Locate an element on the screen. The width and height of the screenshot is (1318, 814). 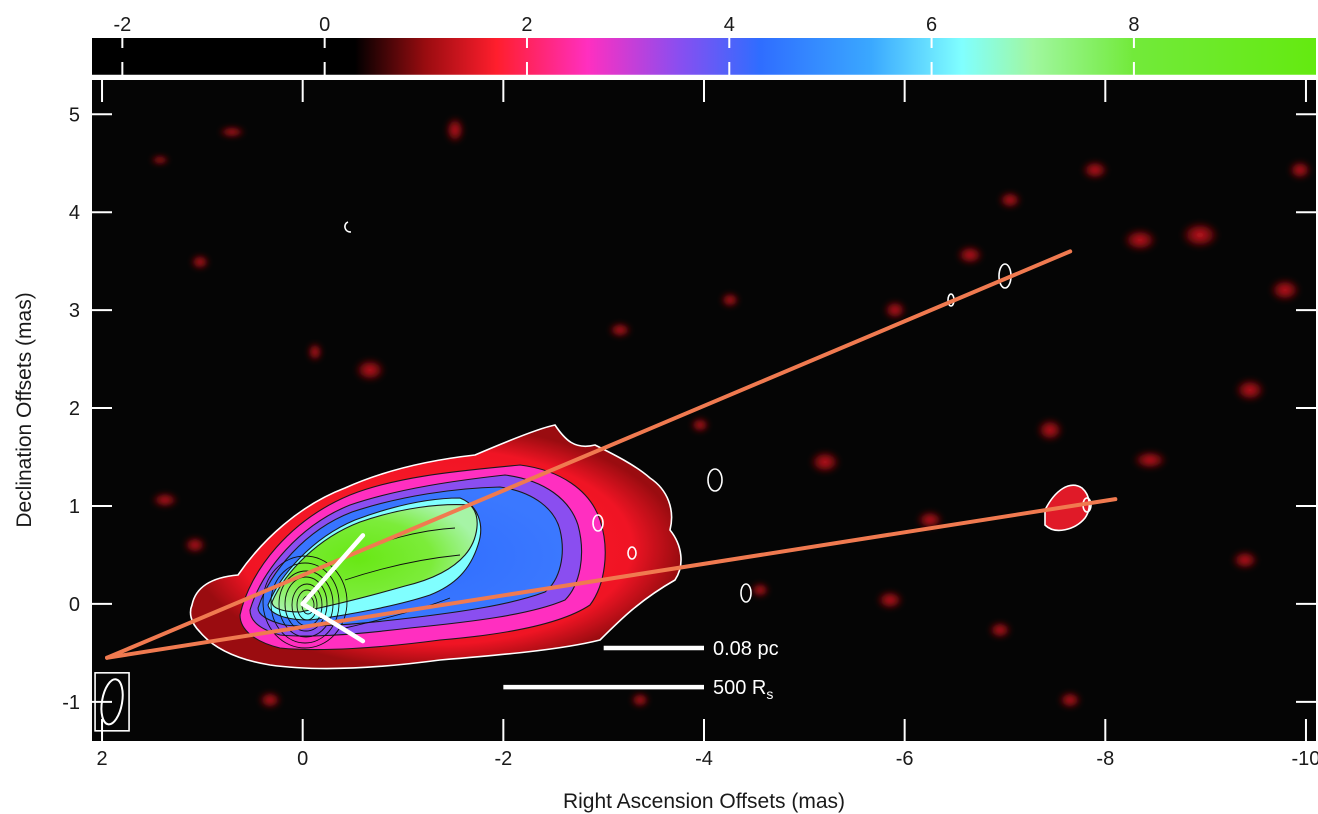
x-axis-label: Right Ascension Offsets (mas) is located at coordinates (704, 801).